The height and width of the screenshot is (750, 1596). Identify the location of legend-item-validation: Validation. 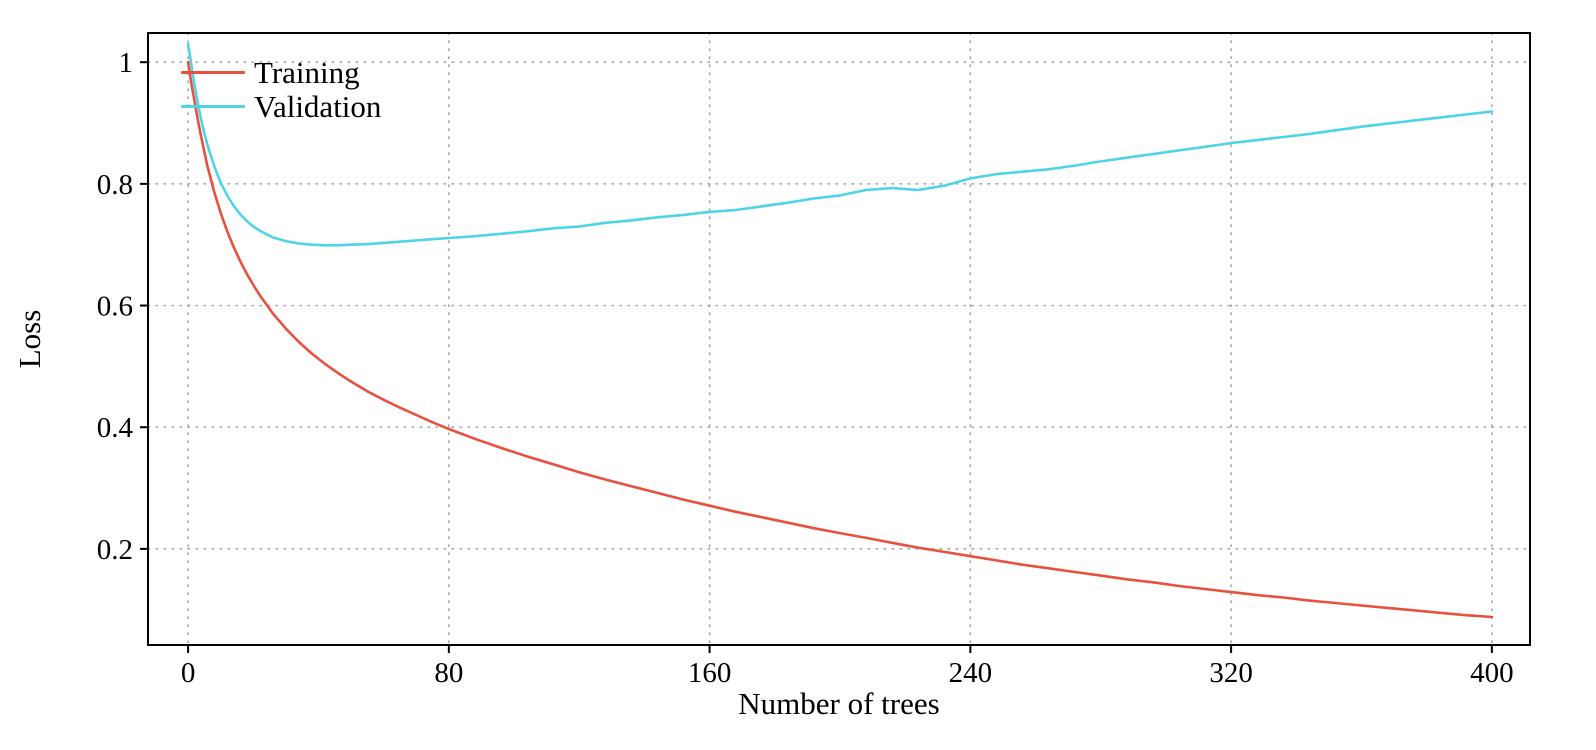
(281, 106).